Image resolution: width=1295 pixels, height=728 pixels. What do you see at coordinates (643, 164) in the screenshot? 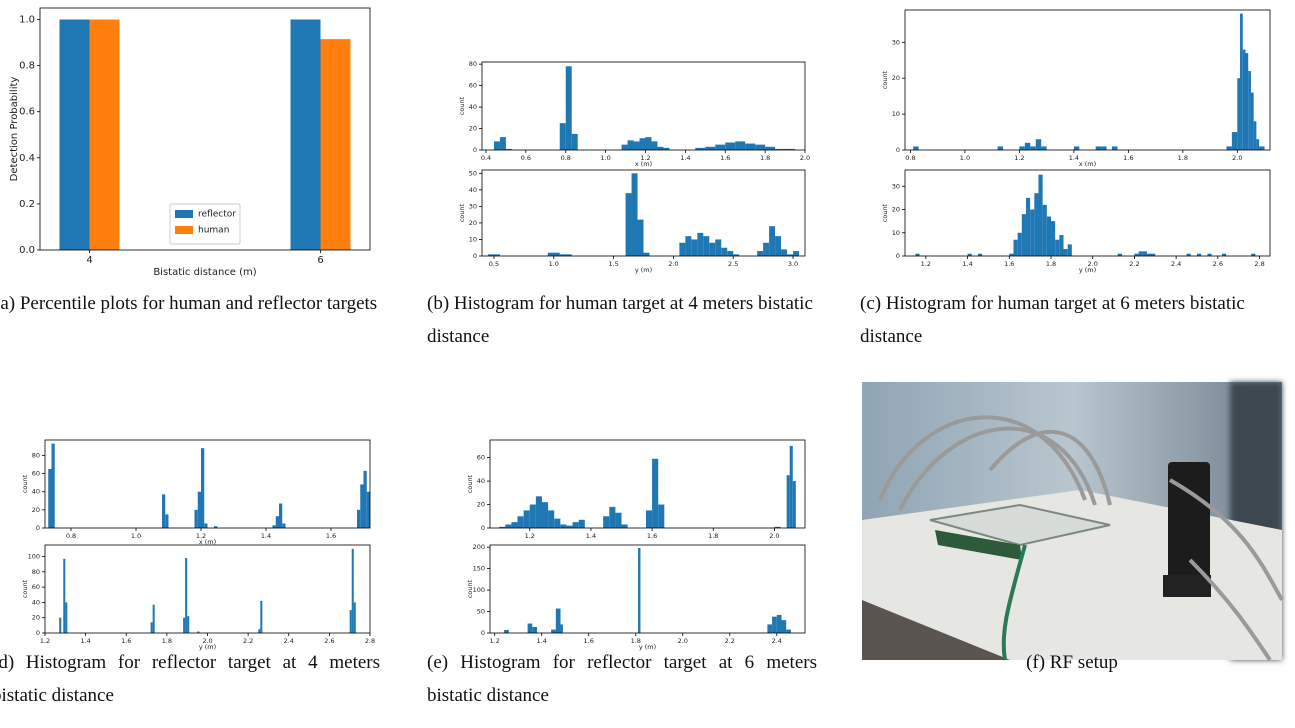
I see `x-axis-label: x (m)` at bounding box center [643, 164].